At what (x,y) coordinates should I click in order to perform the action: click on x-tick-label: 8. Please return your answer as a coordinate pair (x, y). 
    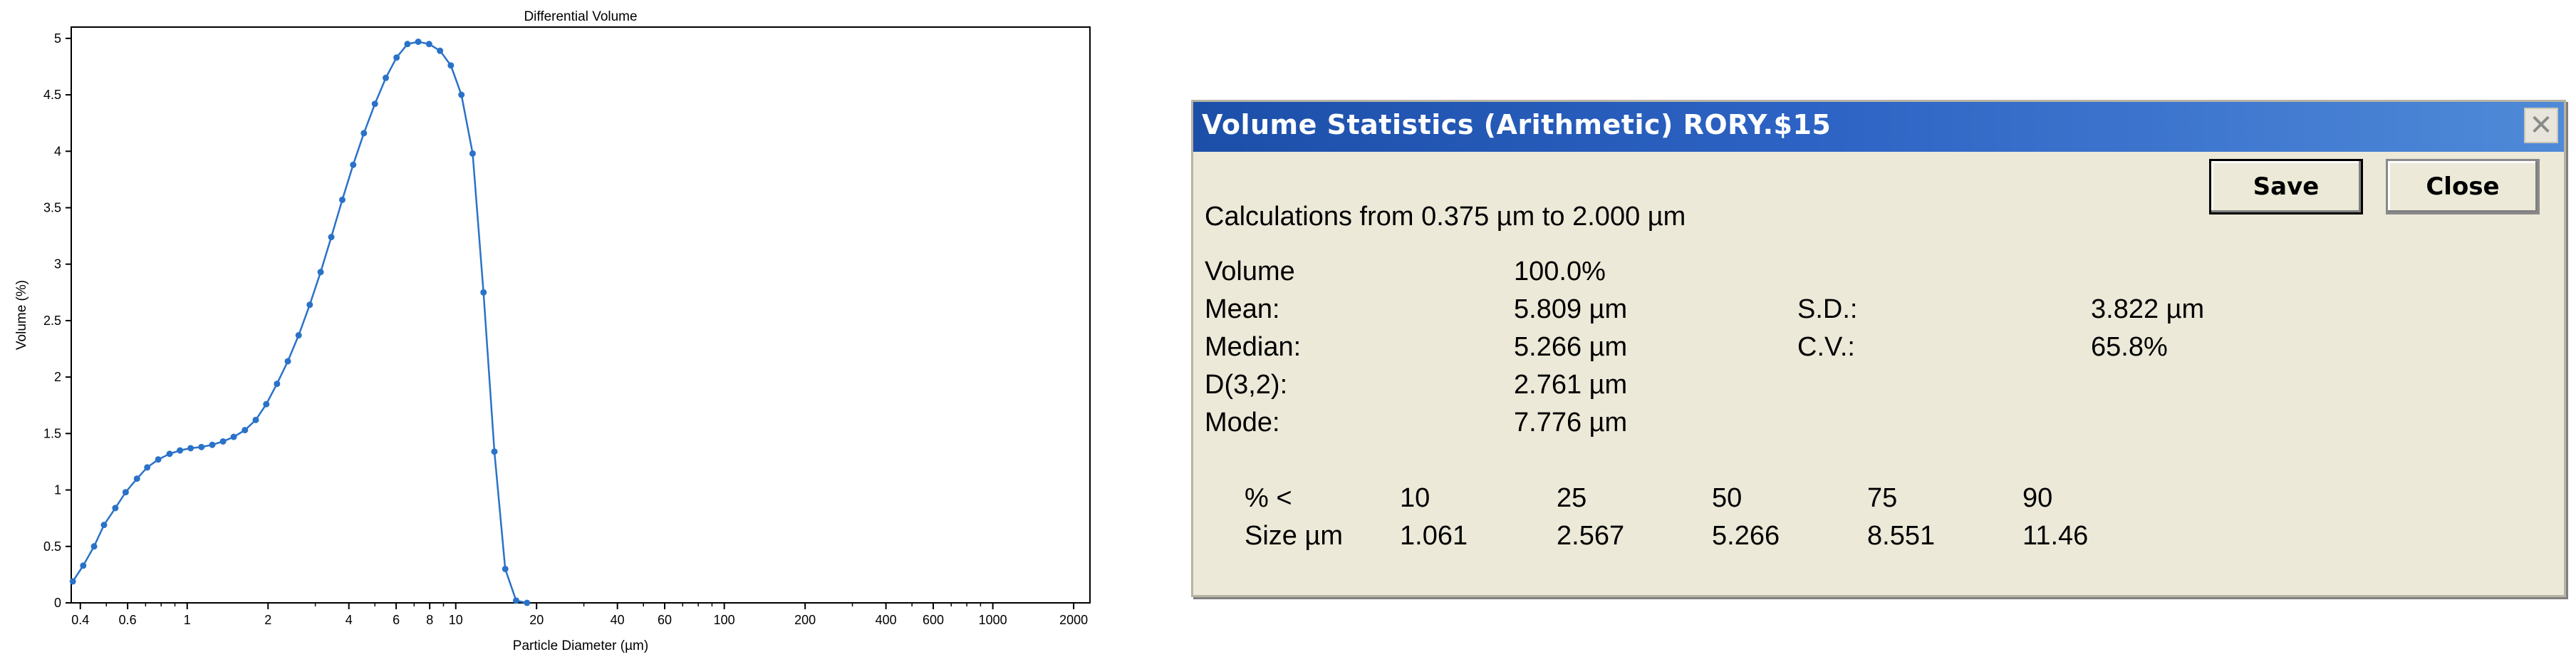
    Looking at the image, I should click on (429, 620).